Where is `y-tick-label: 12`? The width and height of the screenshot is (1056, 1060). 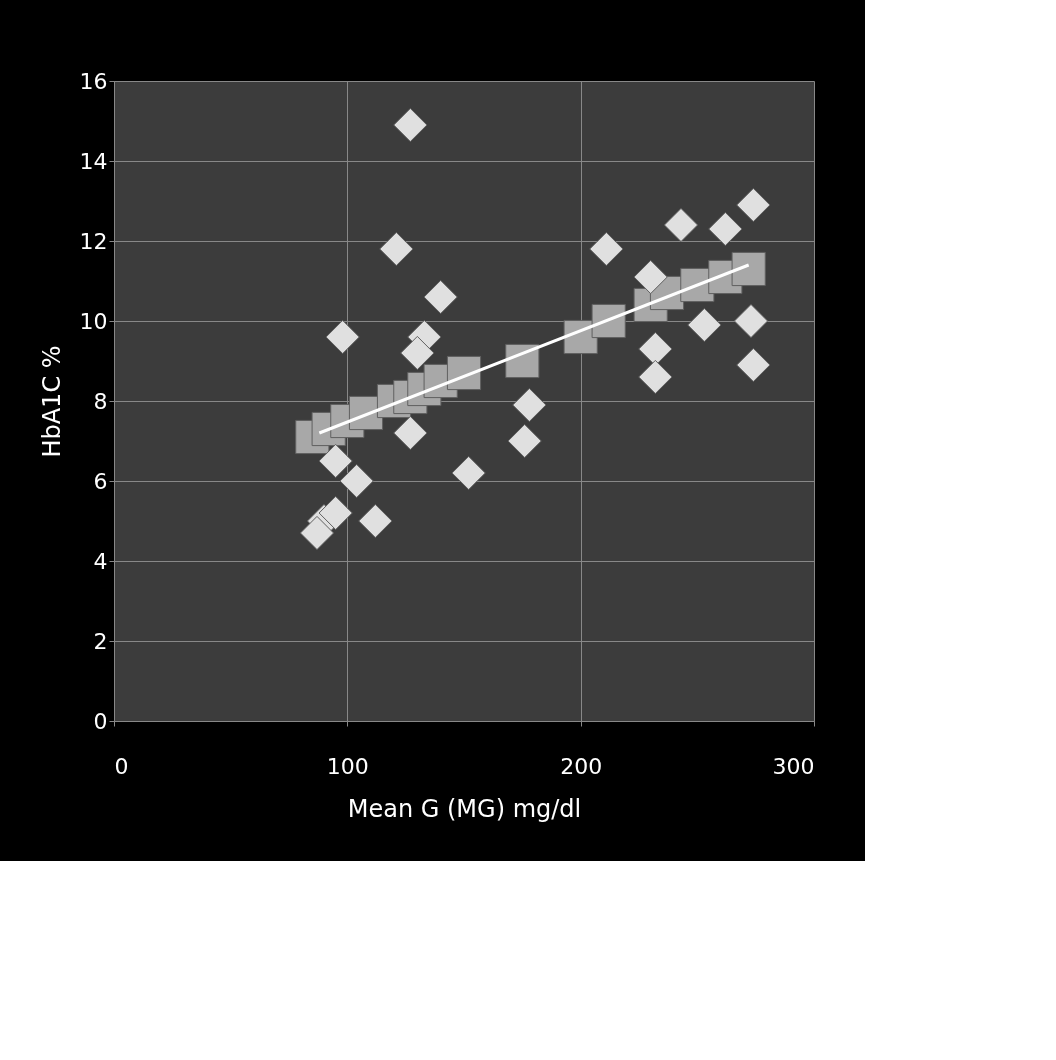 y-tick-label: 12 is located at coordinates (93, 241).